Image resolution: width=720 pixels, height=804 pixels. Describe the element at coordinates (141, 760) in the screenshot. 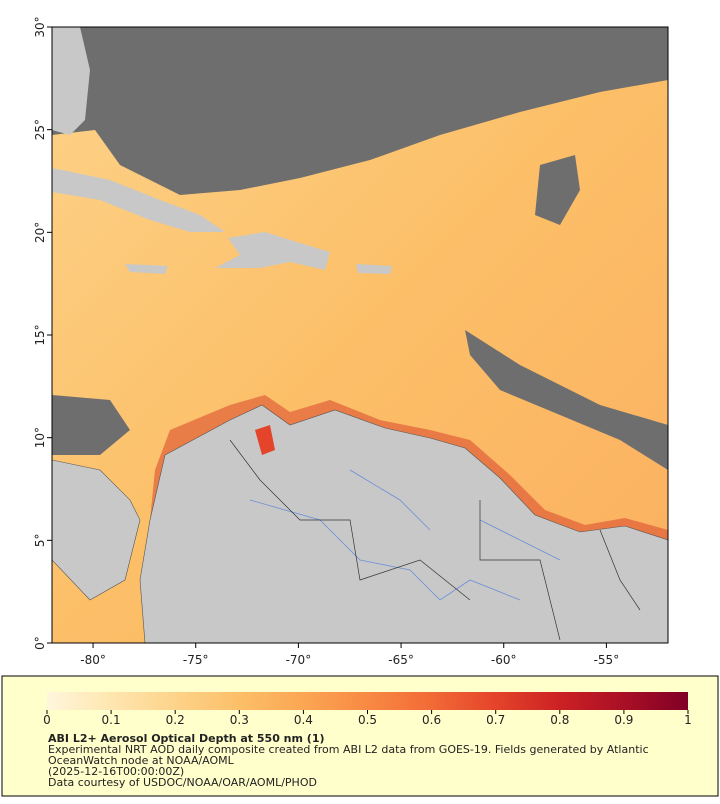

I see `caption-line: OceanWatch node at NOAA/AOML` at that location.